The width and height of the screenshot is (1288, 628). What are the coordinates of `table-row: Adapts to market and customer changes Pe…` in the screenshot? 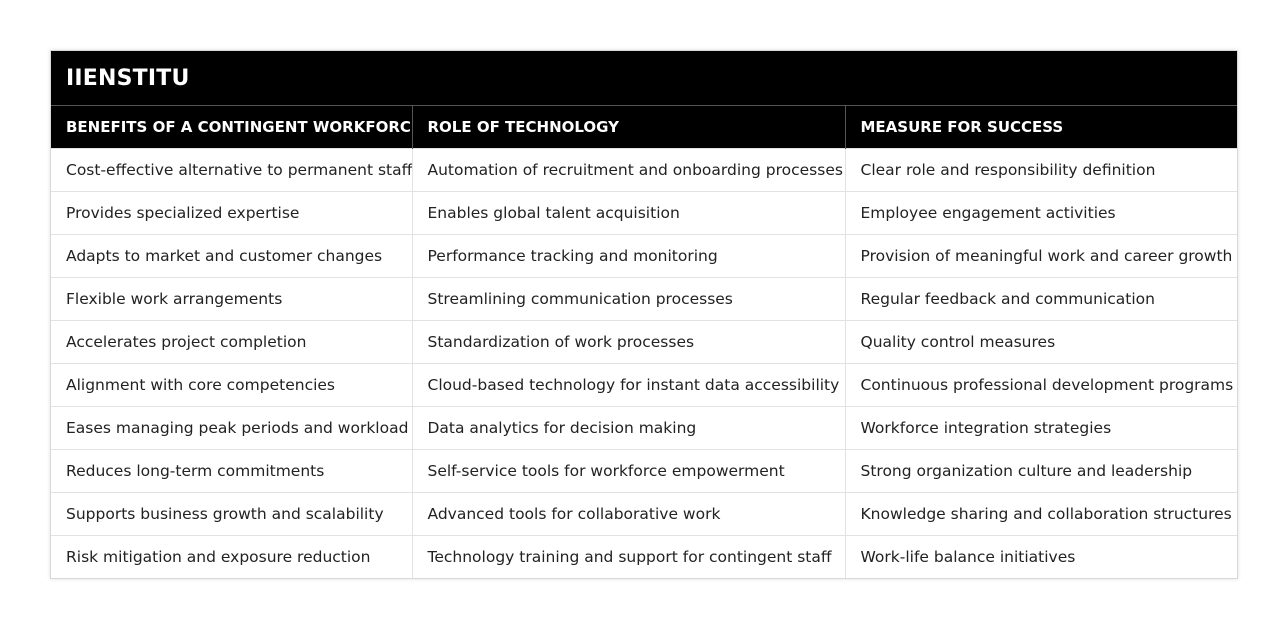 It's located at (644, 256).